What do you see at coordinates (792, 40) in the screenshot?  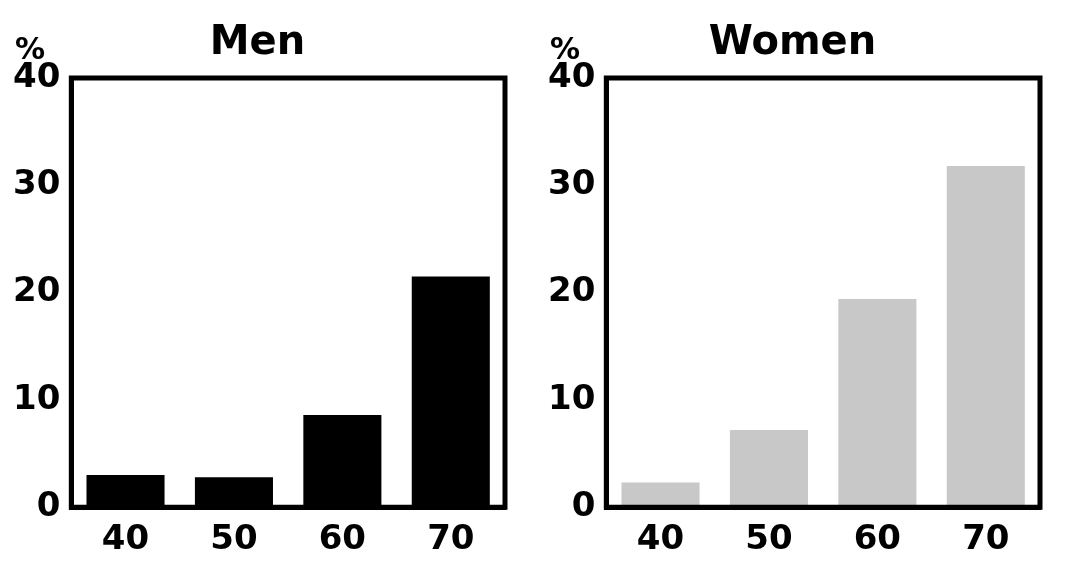 I see `chart-title: Women` at bounding box center [792, 40].